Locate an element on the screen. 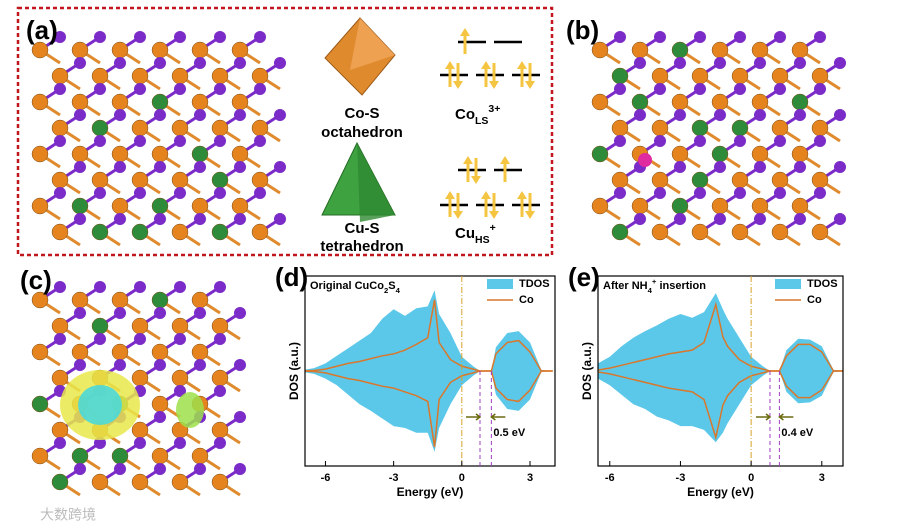 The image size is (898, 532). text-part: Co is located at coordinates (465, 114).